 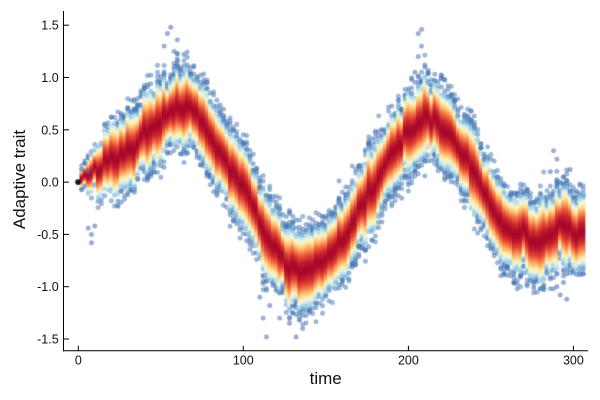 I want to click on svg-text: -1.5, so click(x=48, y=340).